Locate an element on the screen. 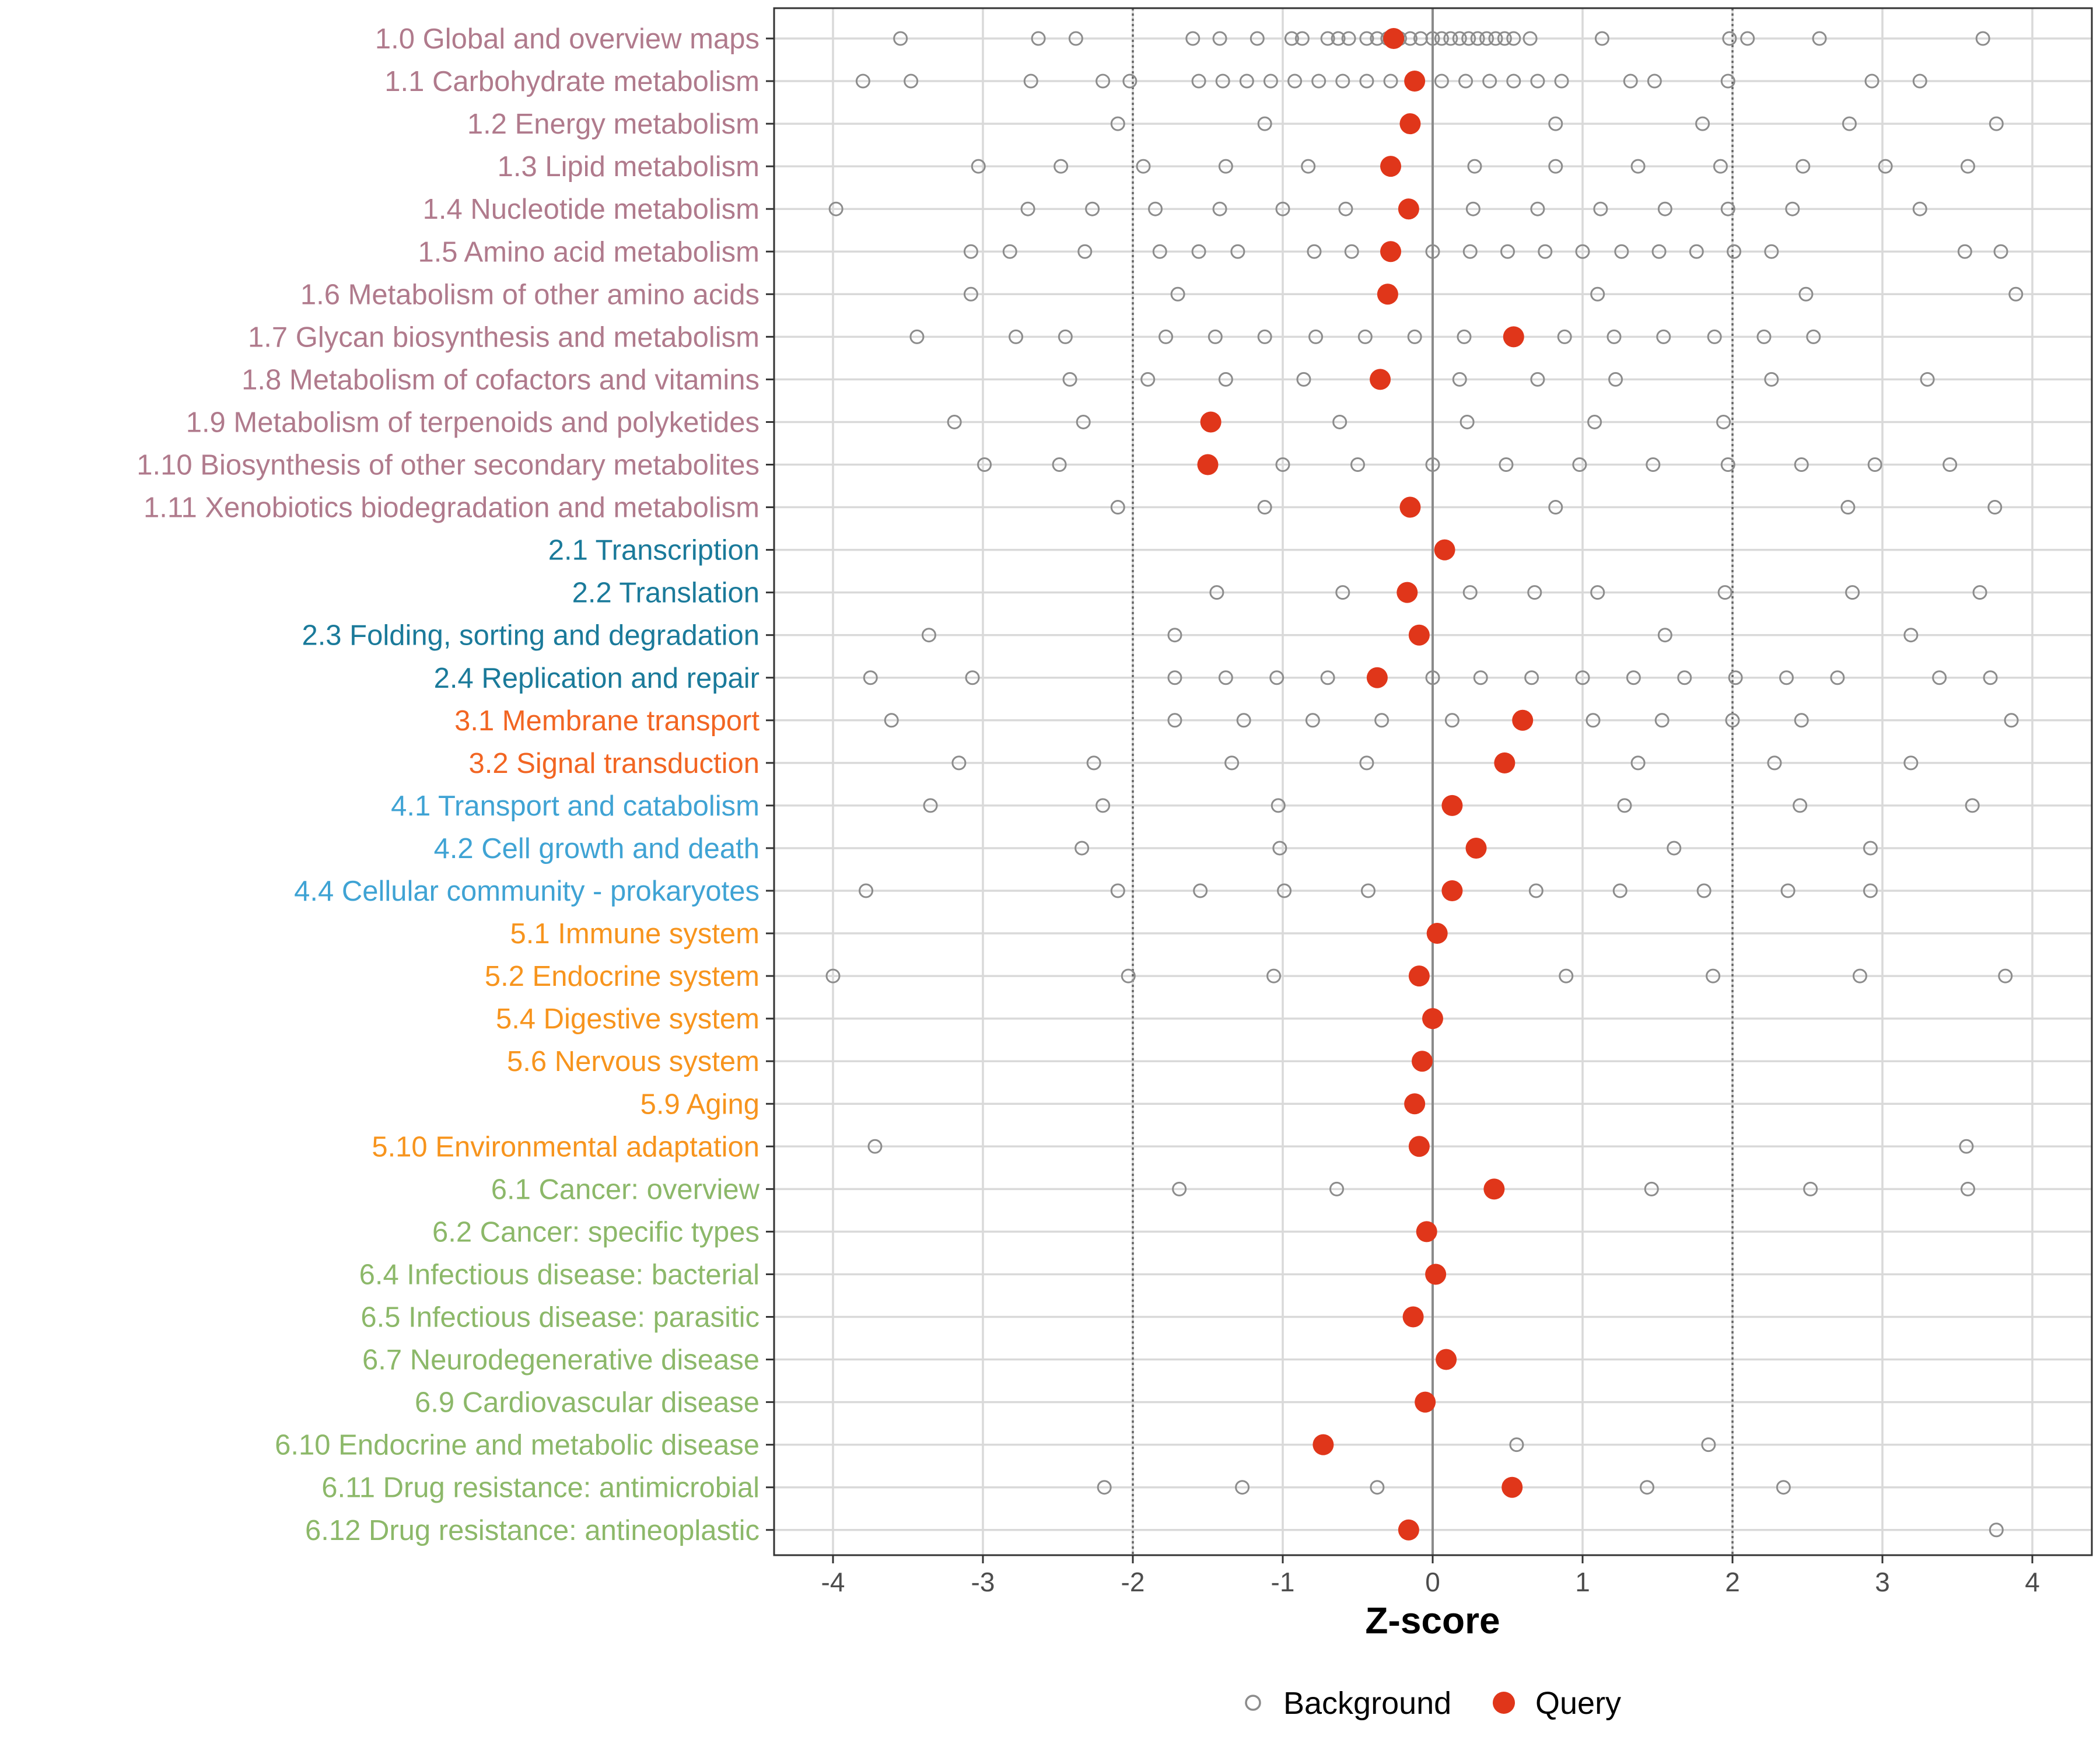 Image resolution: width=2100 pixels, height=1750 pixels. category-label: 5.10 Environmental adaptation is located at coordinates (566, 1147).